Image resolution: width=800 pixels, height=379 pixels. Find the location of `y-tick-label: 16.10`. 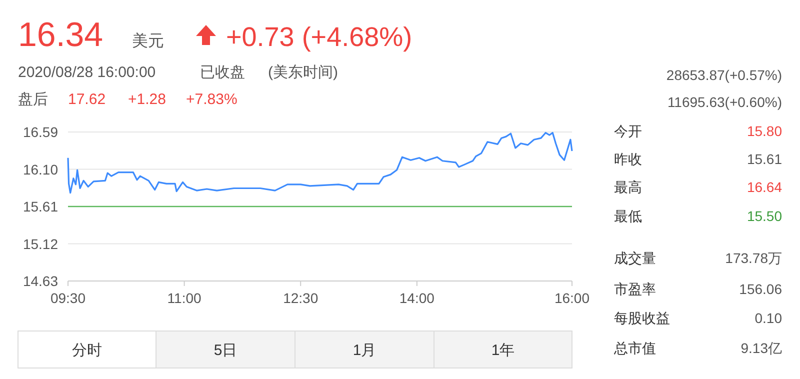

y-tick-label: 16.10 is located at coordinates (40, 169).